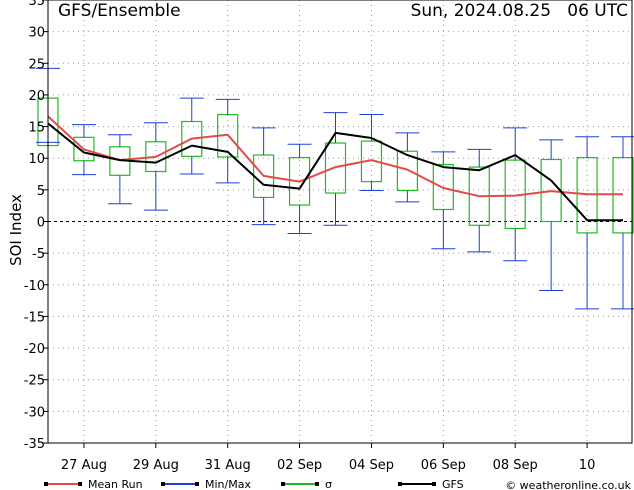 This screenshot has width=634, height=490. Describe the element at coordinates (36, 4) in the screenshot. I see `y-tick-label: 35` at that location.